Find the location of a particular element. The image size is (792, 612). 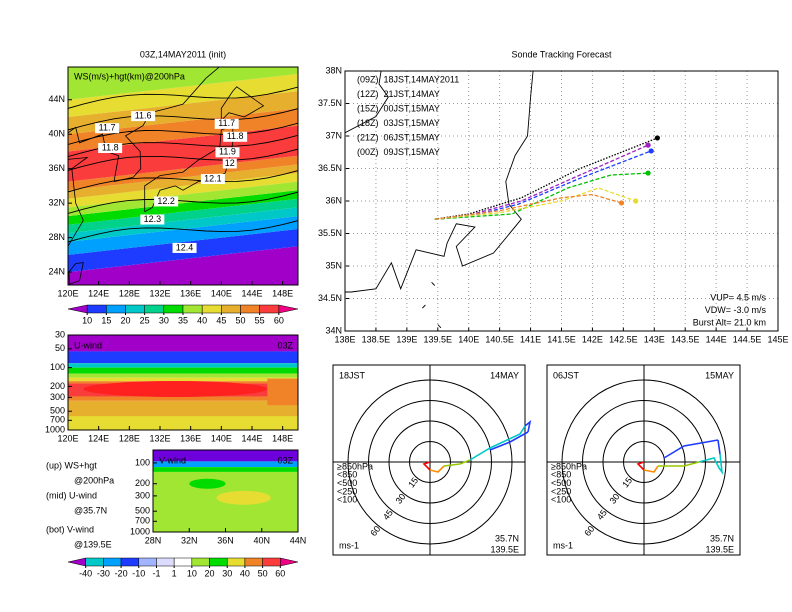

contour-label: 12.4 is located at coordinates (185, 247).